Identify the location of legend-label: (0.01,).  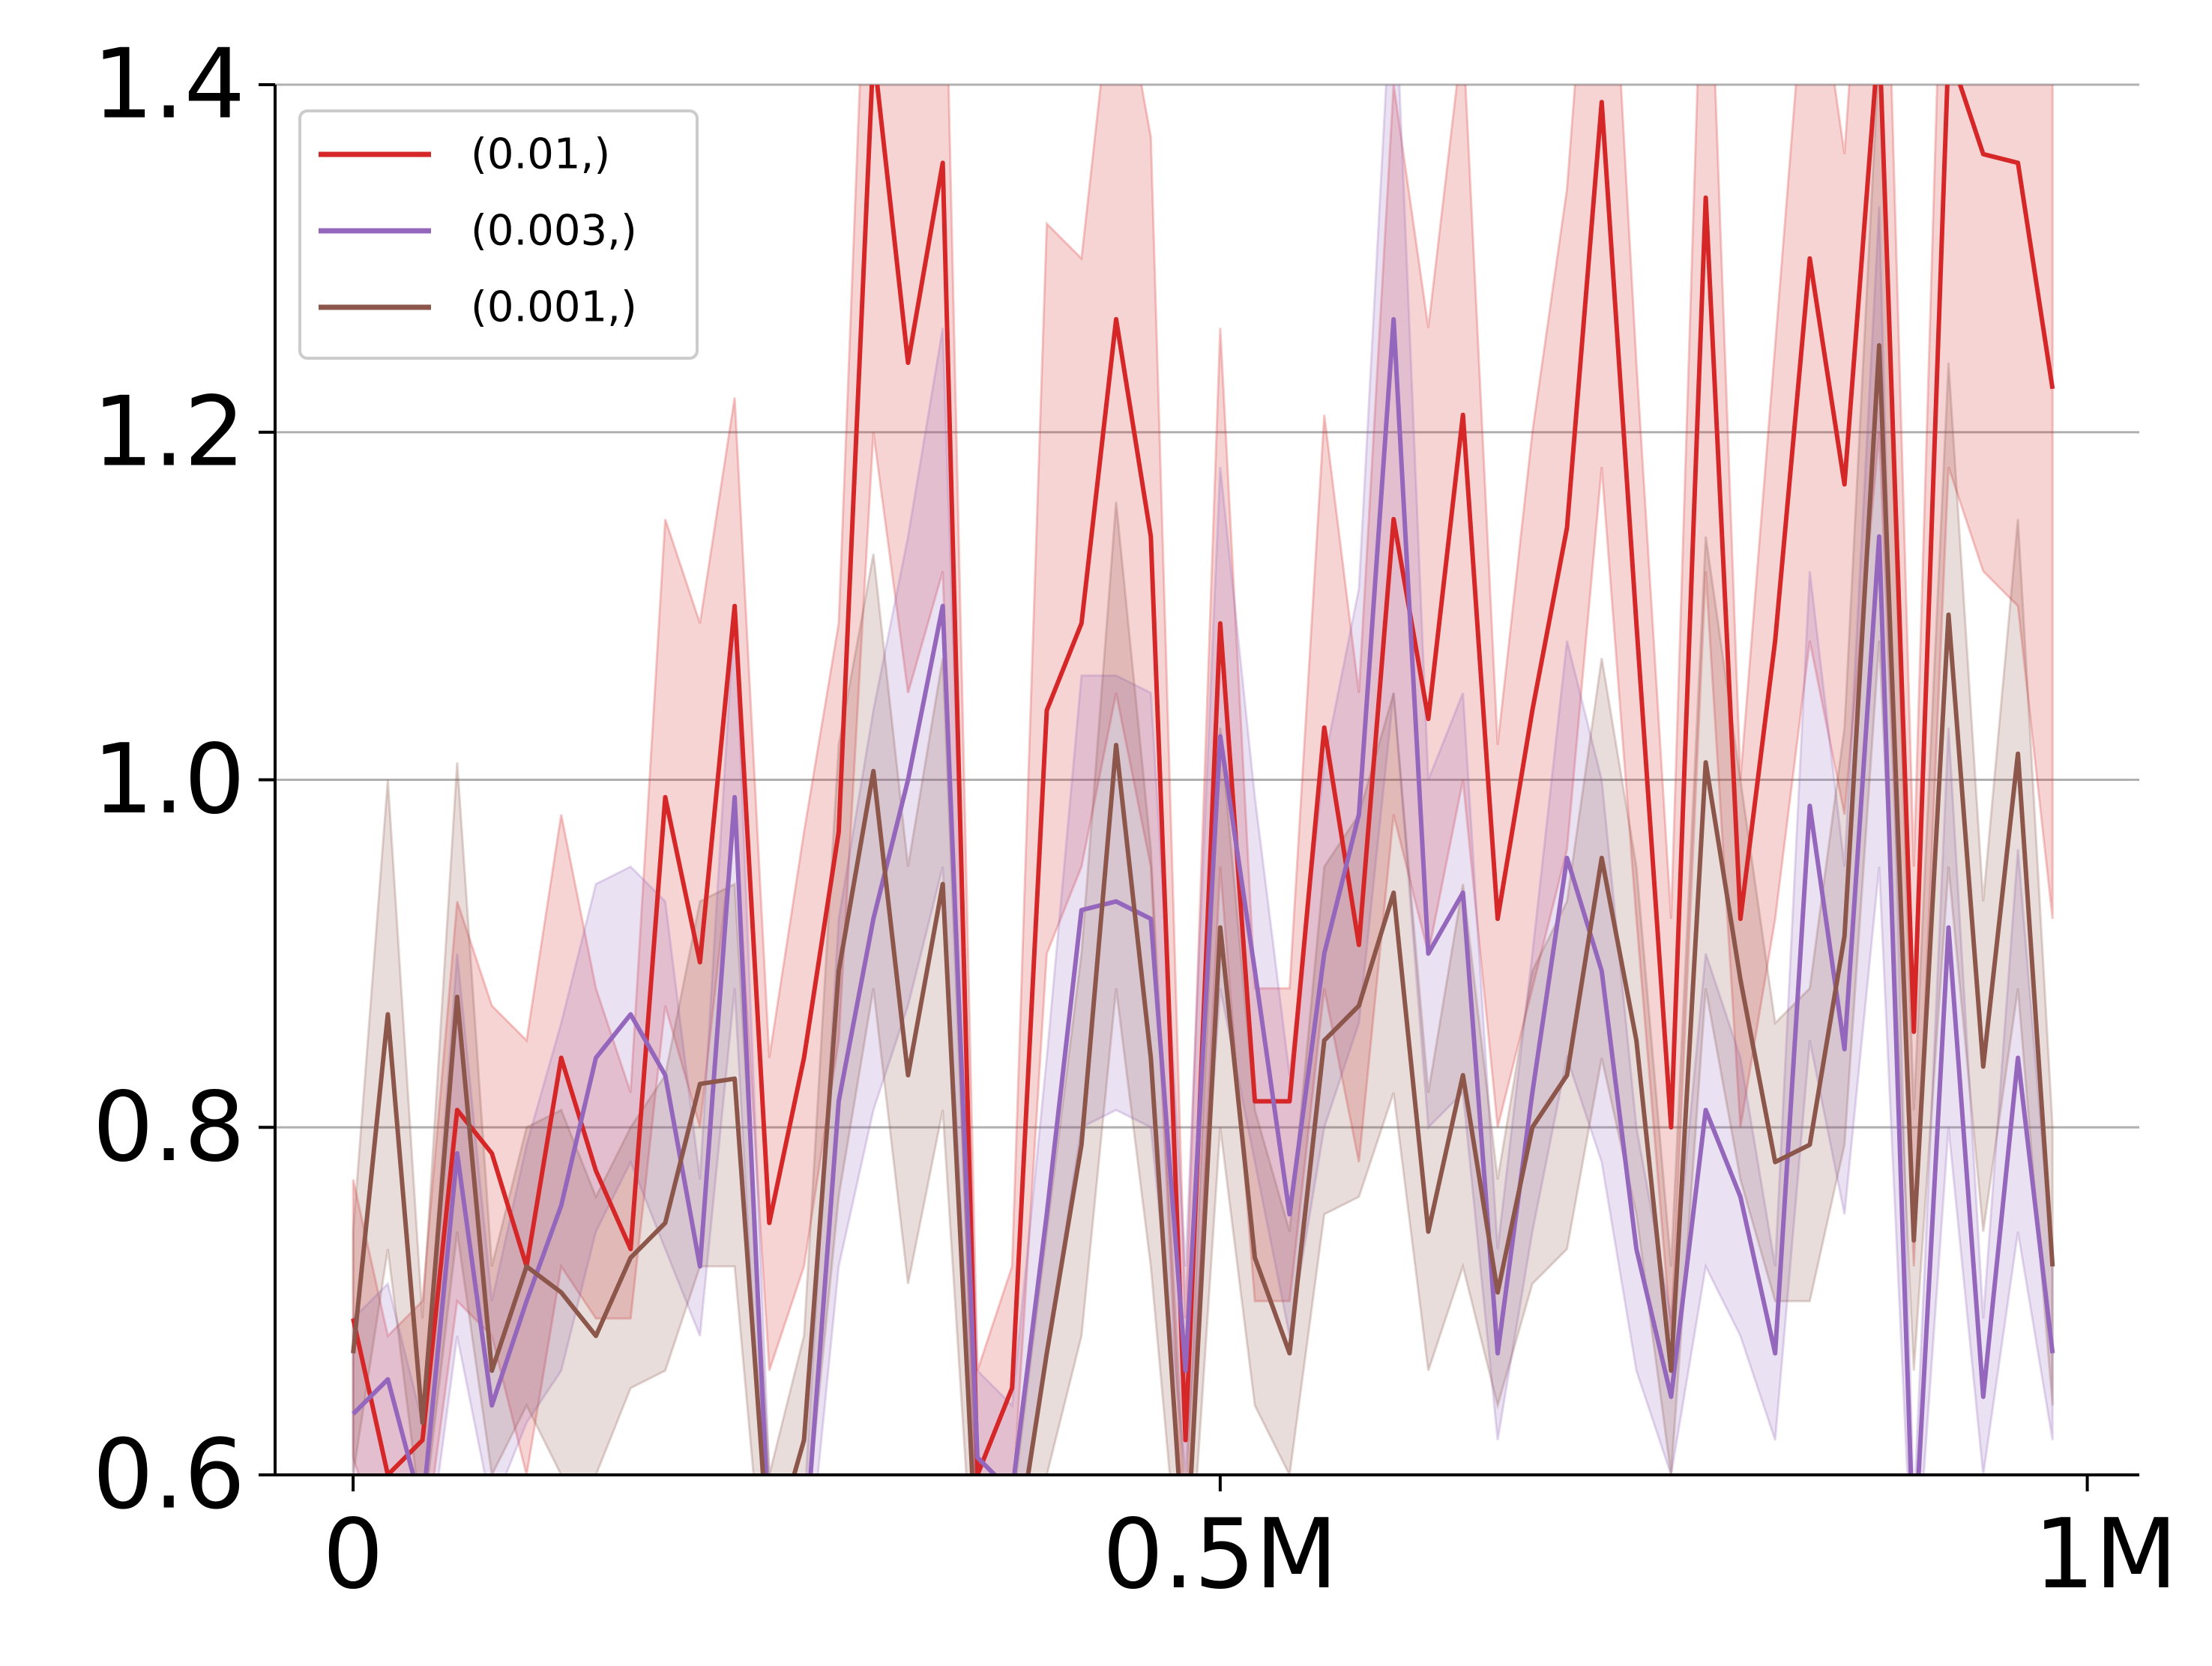
(540, 154).